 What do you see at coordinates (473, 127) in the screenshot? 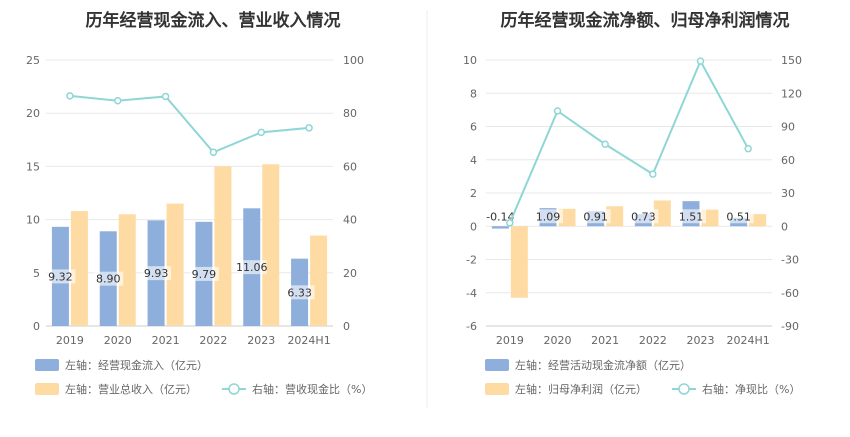
I see `left-axis-tick: 6` at bounding box center [473, 127].